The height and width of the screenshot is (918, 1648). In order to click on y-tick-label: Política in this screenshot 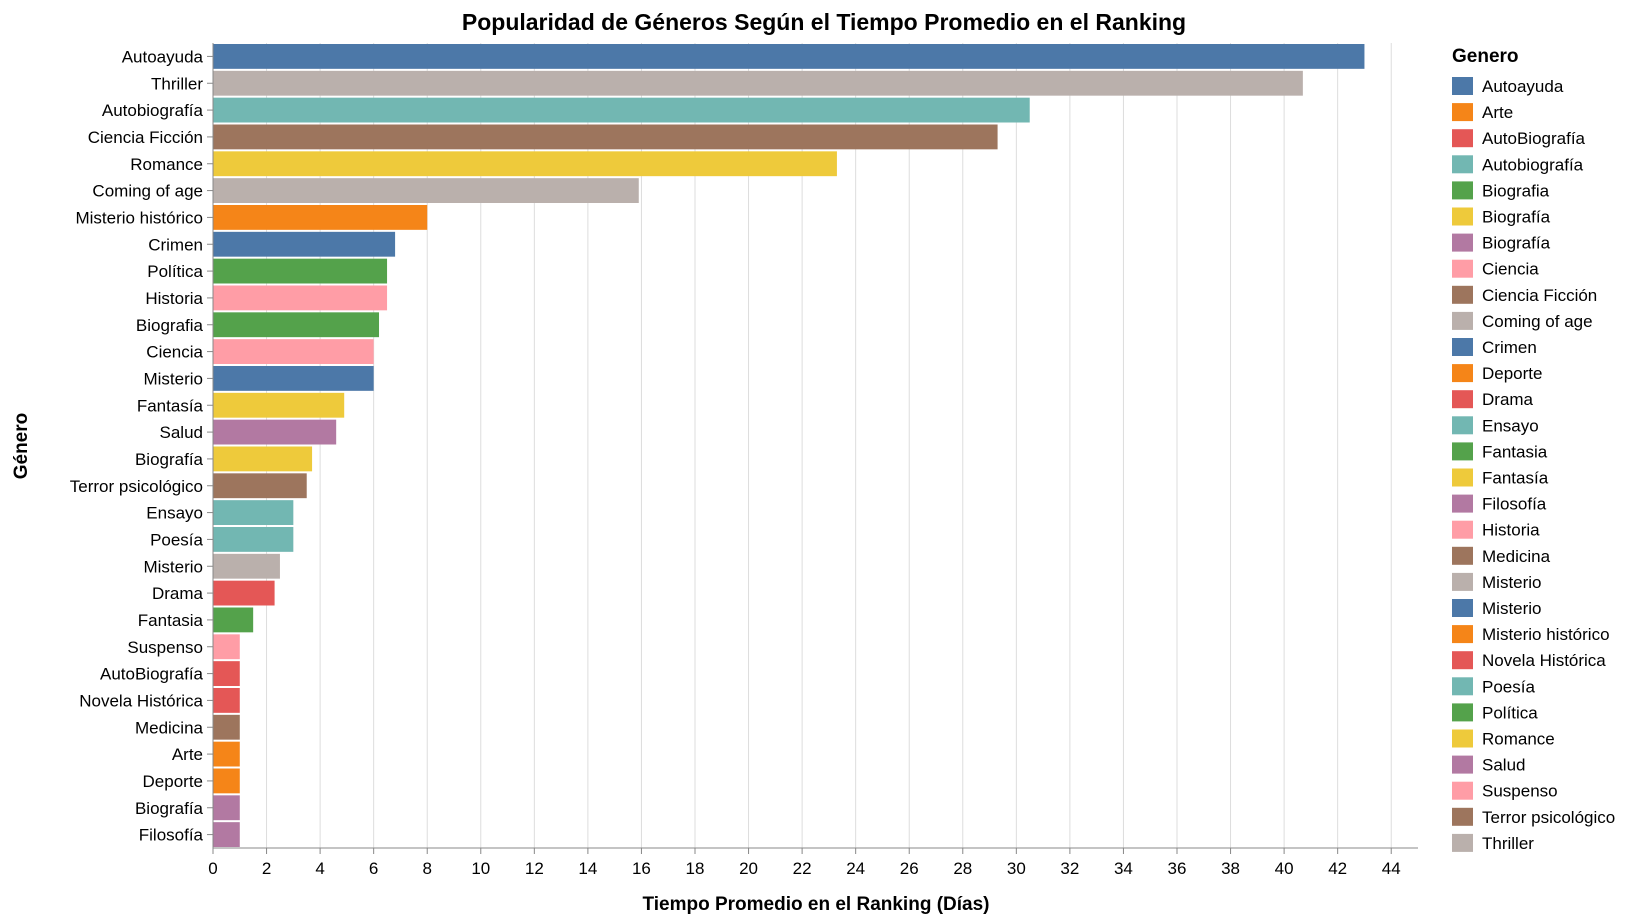, I will do `click(175, 271)`.